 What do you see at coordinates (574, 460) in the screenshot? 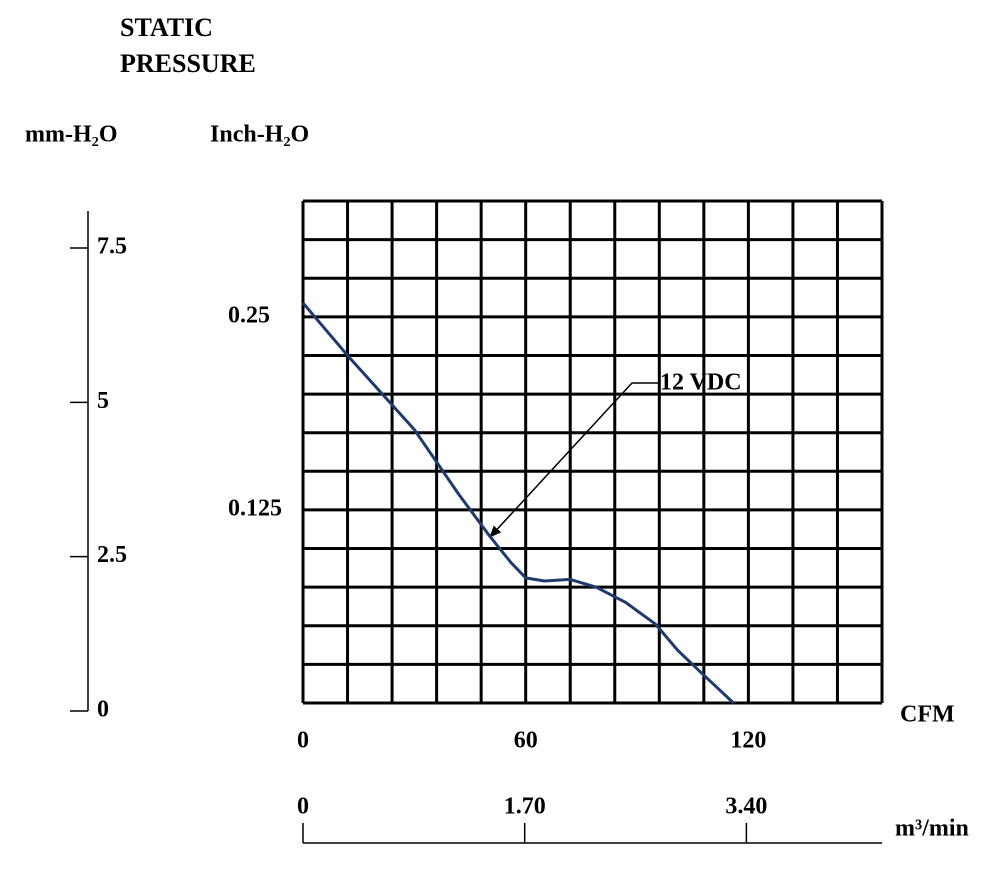
I see `annotation-arrow` at bounding box center [574, 460].